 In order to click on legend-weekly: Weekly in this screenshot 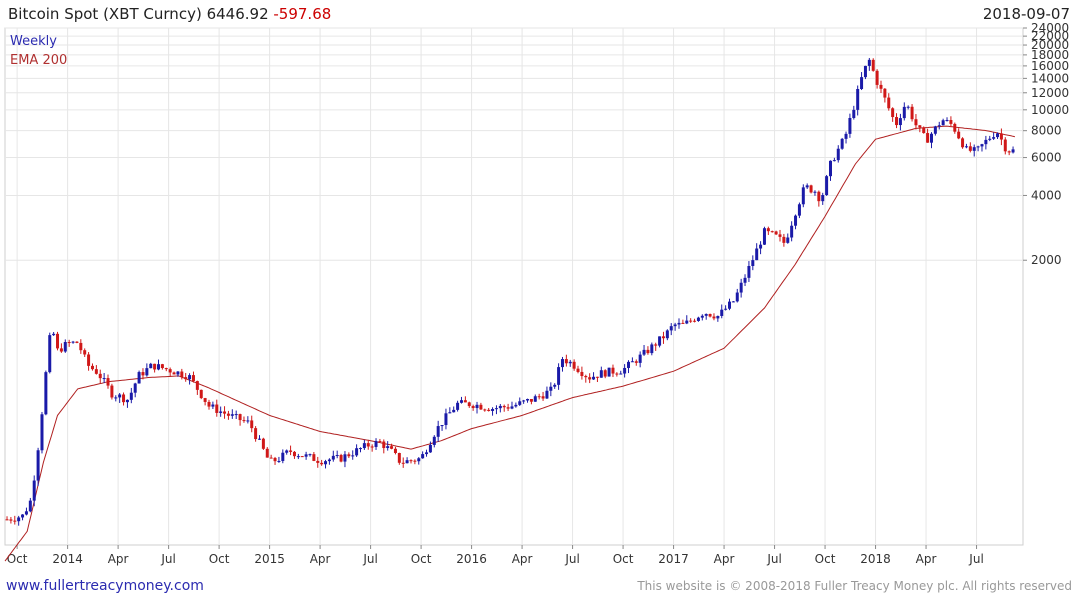, I will do `click(33, 41)`.